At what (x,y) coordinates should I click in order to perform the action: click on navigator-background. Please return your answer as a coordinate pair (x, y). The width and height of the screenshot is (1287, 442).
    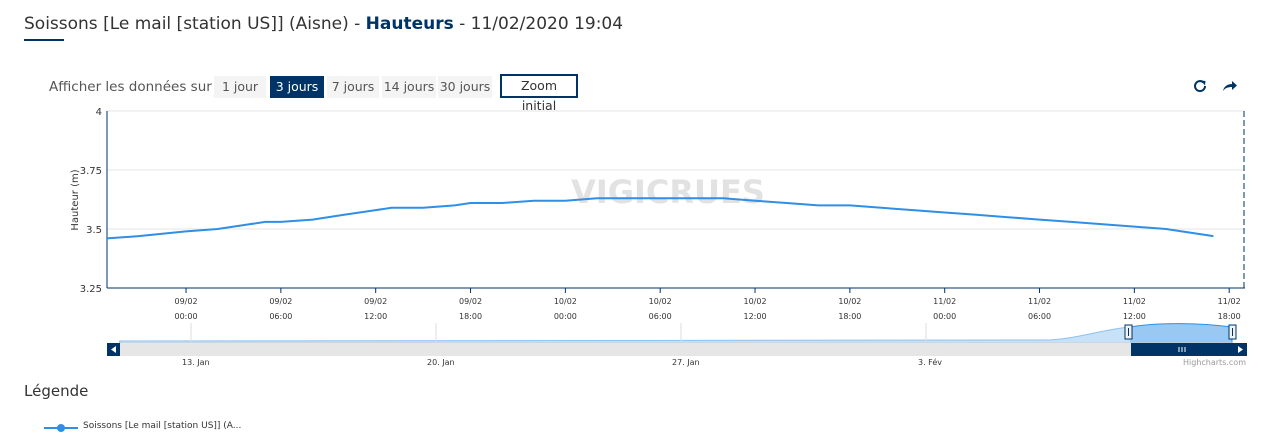
    Looking at the image, I should click on (676, 333).